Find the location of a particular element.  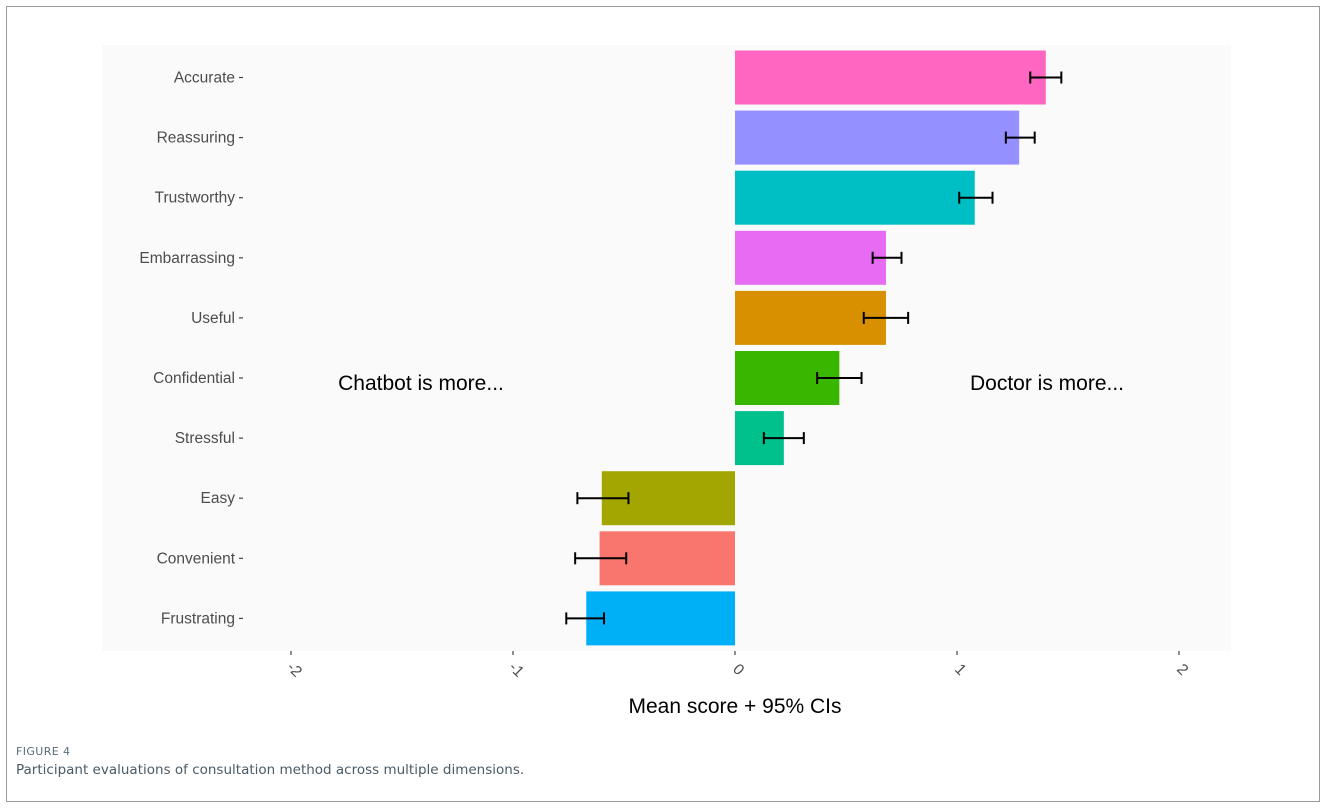

x-tick-label-1: 1 is located at coordinates (960, 670).